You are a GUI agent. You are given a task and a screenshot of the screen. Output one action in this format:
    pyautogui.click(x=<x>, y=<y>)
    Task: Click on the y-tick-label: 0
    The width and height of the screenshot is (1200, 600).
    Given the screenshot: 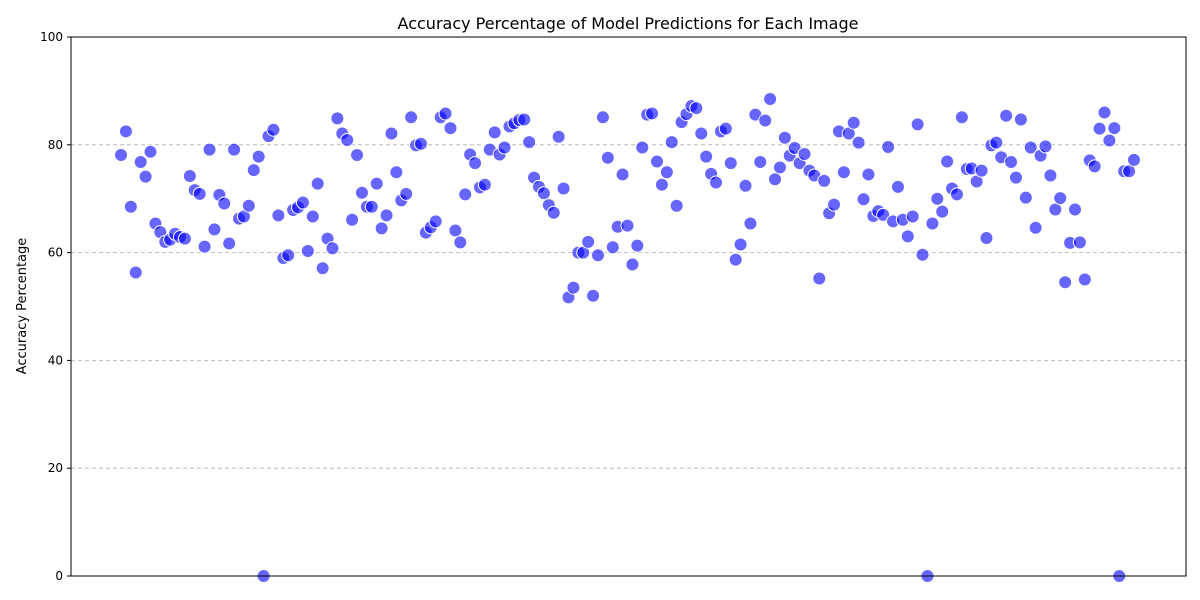 What is the action you would take?
    pyautogui.click(x=59, y=576)
    